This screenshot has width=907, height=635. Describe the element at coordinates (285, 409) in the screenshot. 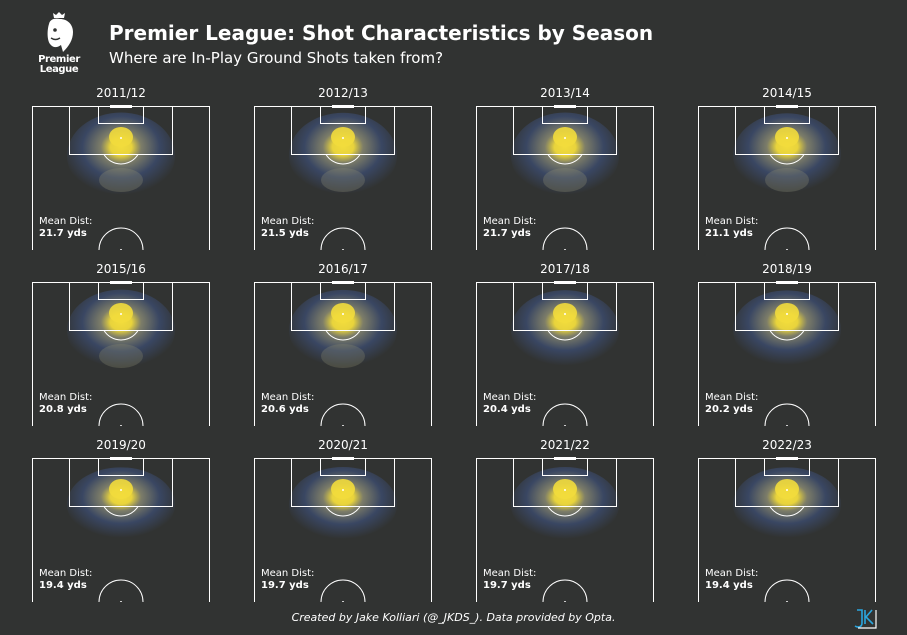

I see `mean-dist-value: 20.6 yds` at that location.